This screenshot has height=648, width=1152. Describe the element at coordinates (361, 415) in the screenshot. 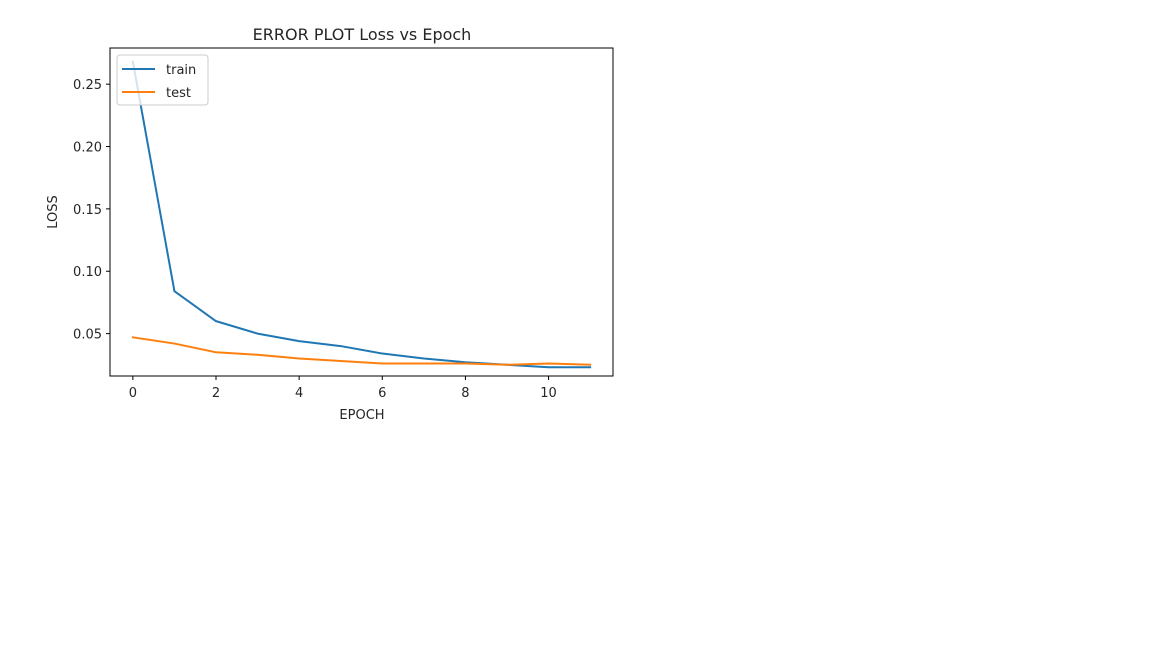

I see `x-axis-label: EPOCH` at that location.